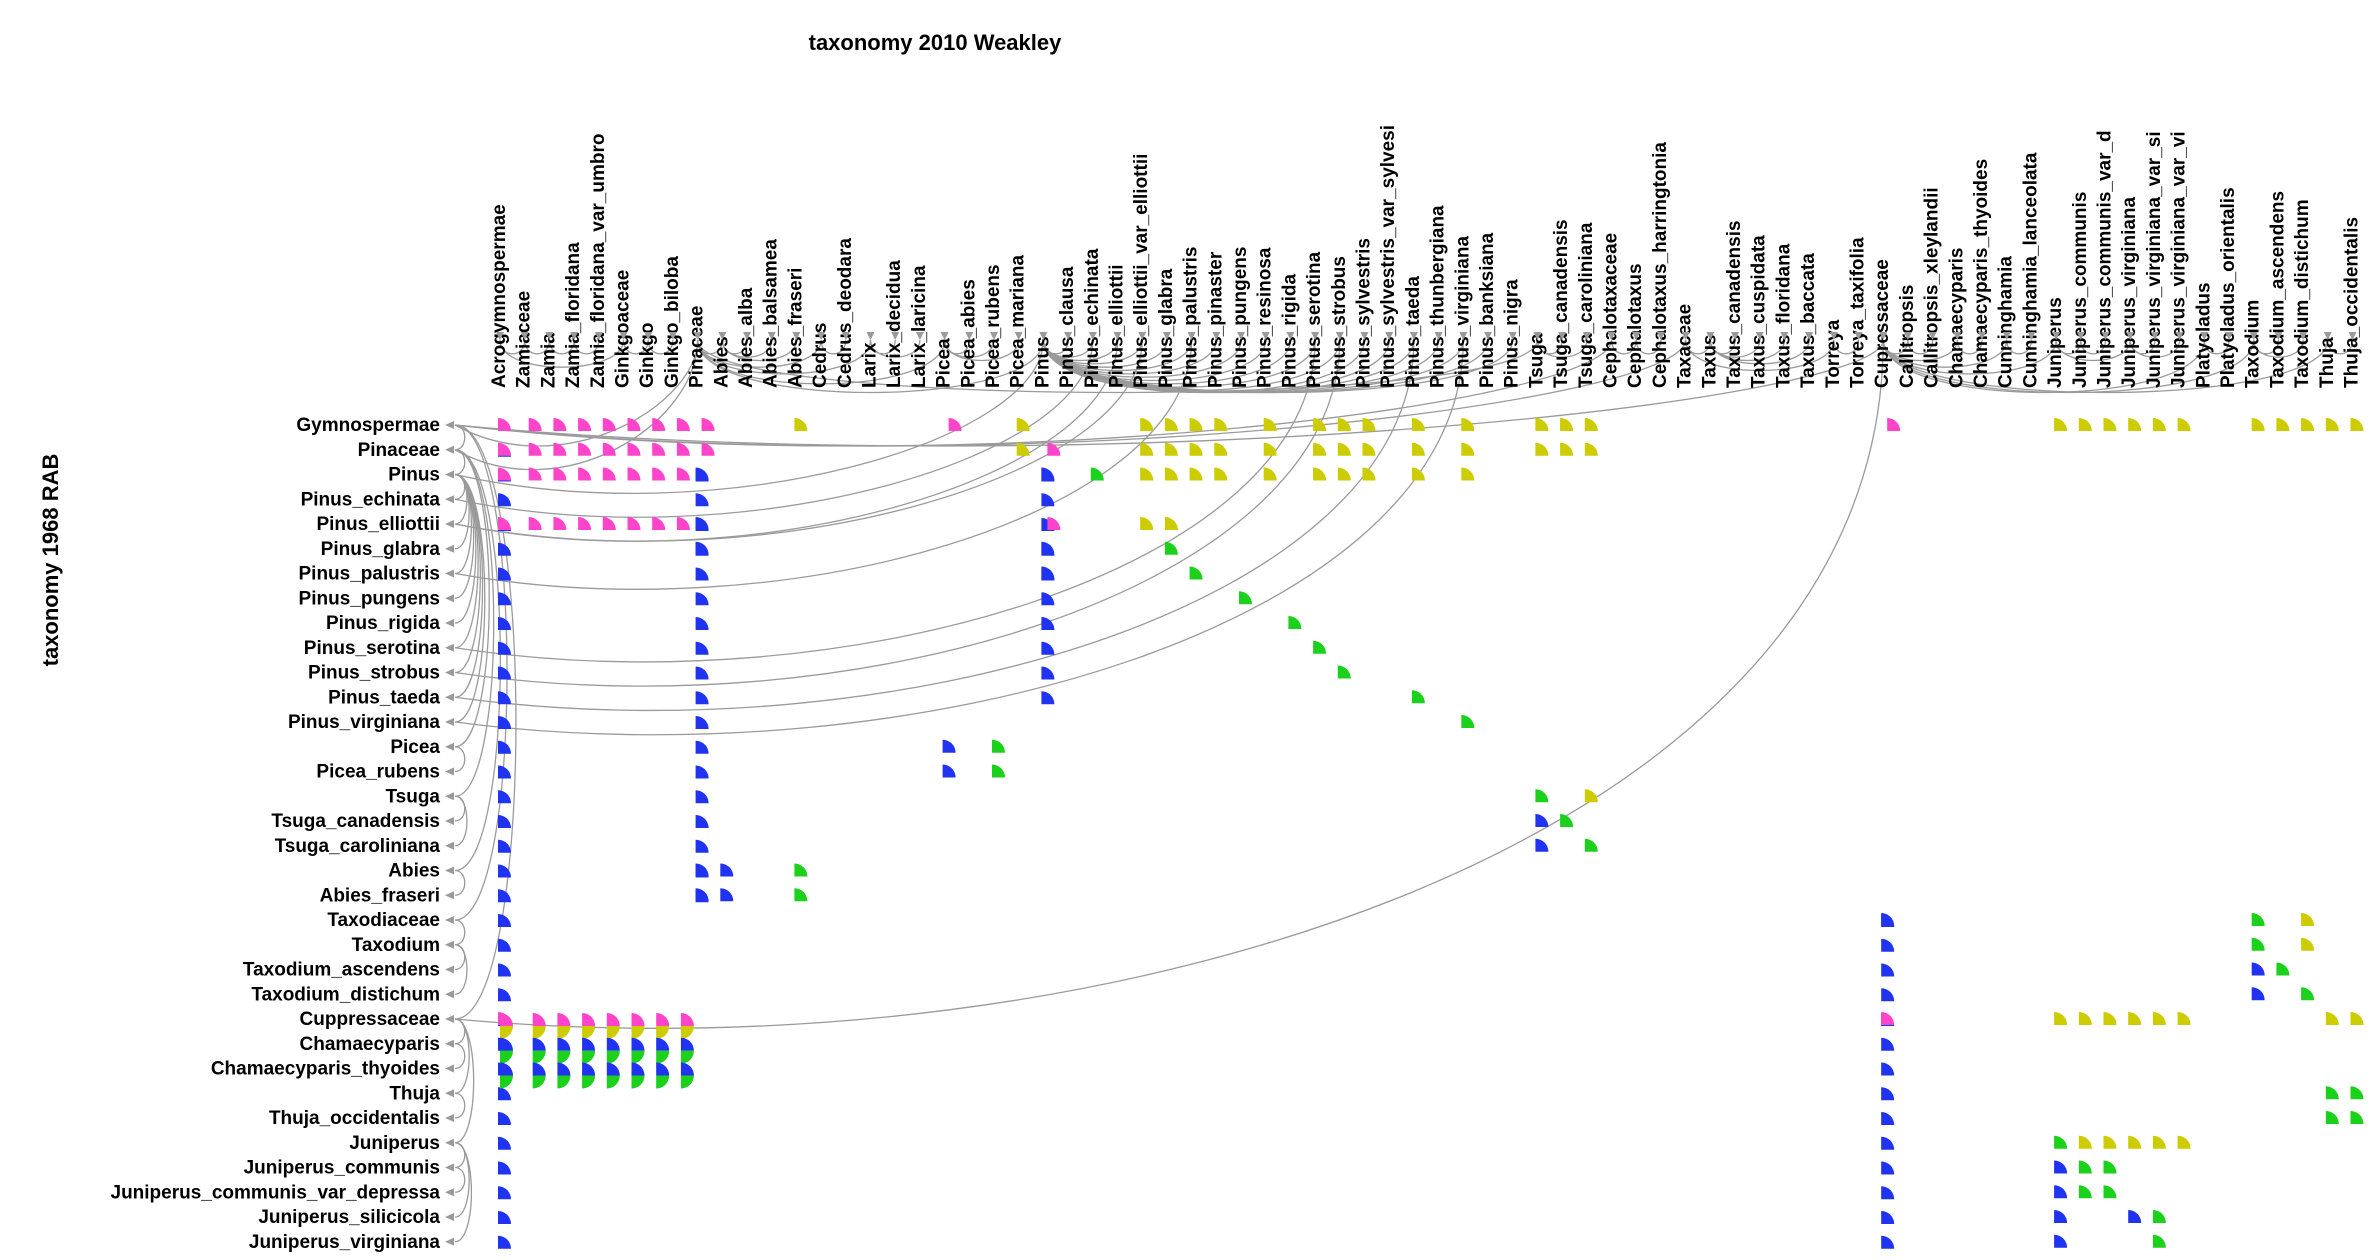 Image resolution: width=2380 pixels, height=1260 pixels. What do you see at coordinates (1660, 265) in the screenshot?
I see `column-label: Cephalotaxus_harringtonia` at bounding box center [1660, 265].